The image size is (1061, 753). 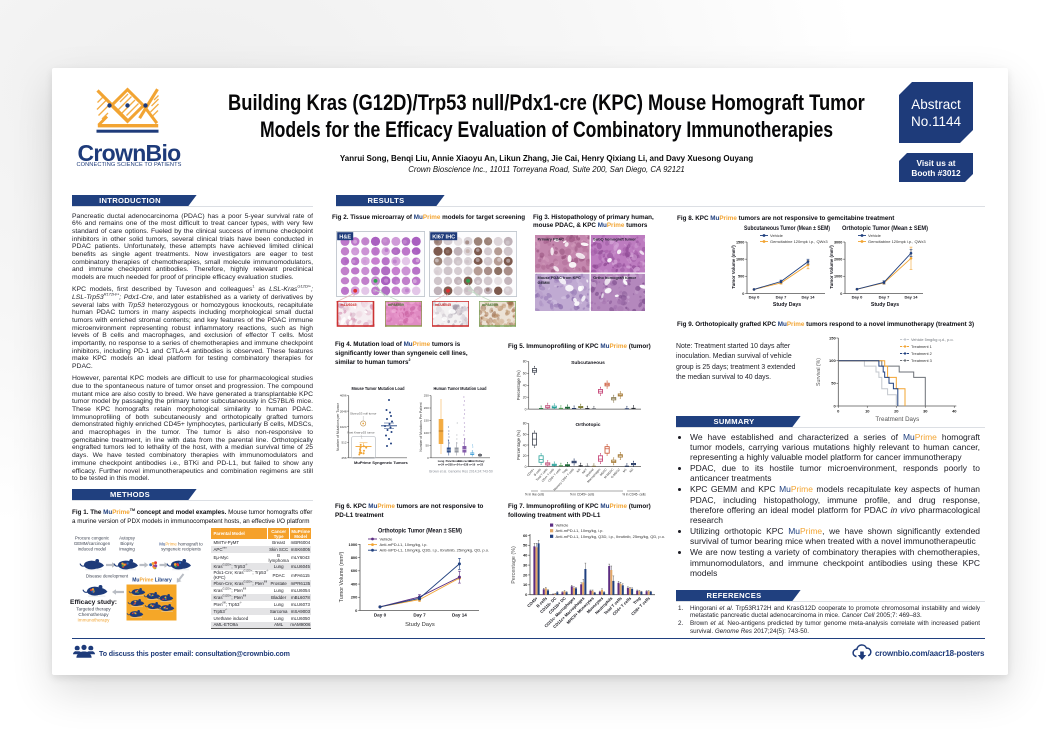 I want to click on svg-text: H&E, so click(x=345, y=237).